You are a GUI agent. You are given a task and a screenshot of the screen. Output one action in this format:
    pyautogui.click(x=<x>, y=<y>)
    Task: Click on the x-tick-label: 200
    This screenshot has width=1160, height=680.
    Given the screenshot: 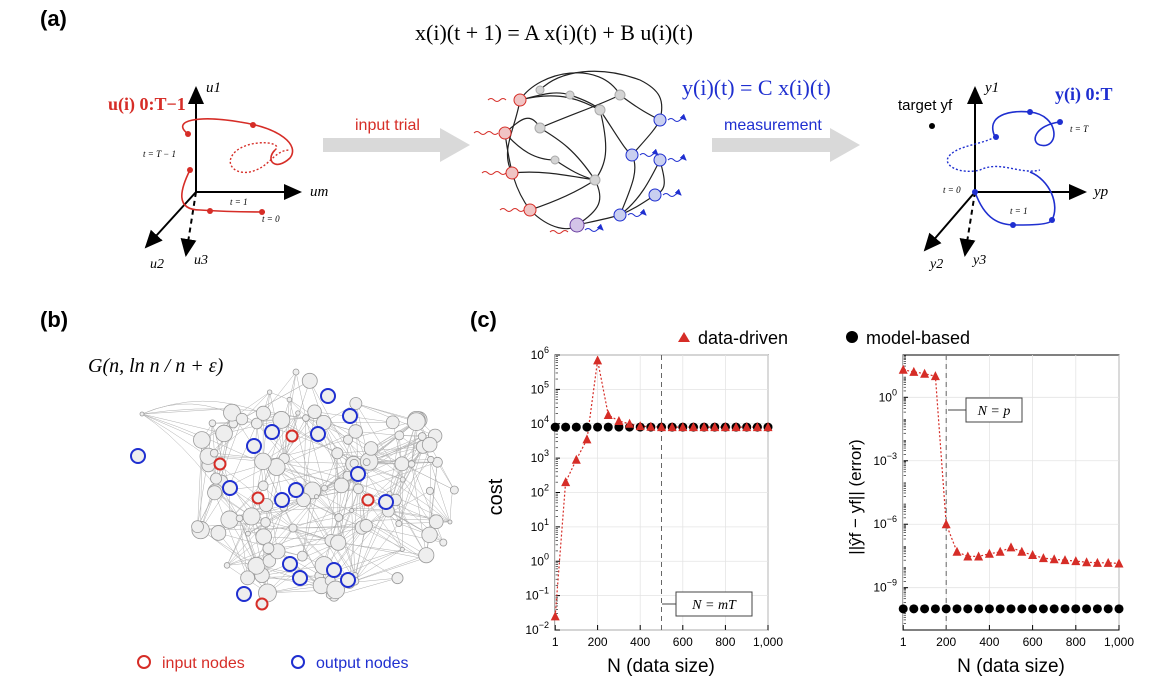 What is the action you would take?
    pyautogui.click(x=598, y=642)
    